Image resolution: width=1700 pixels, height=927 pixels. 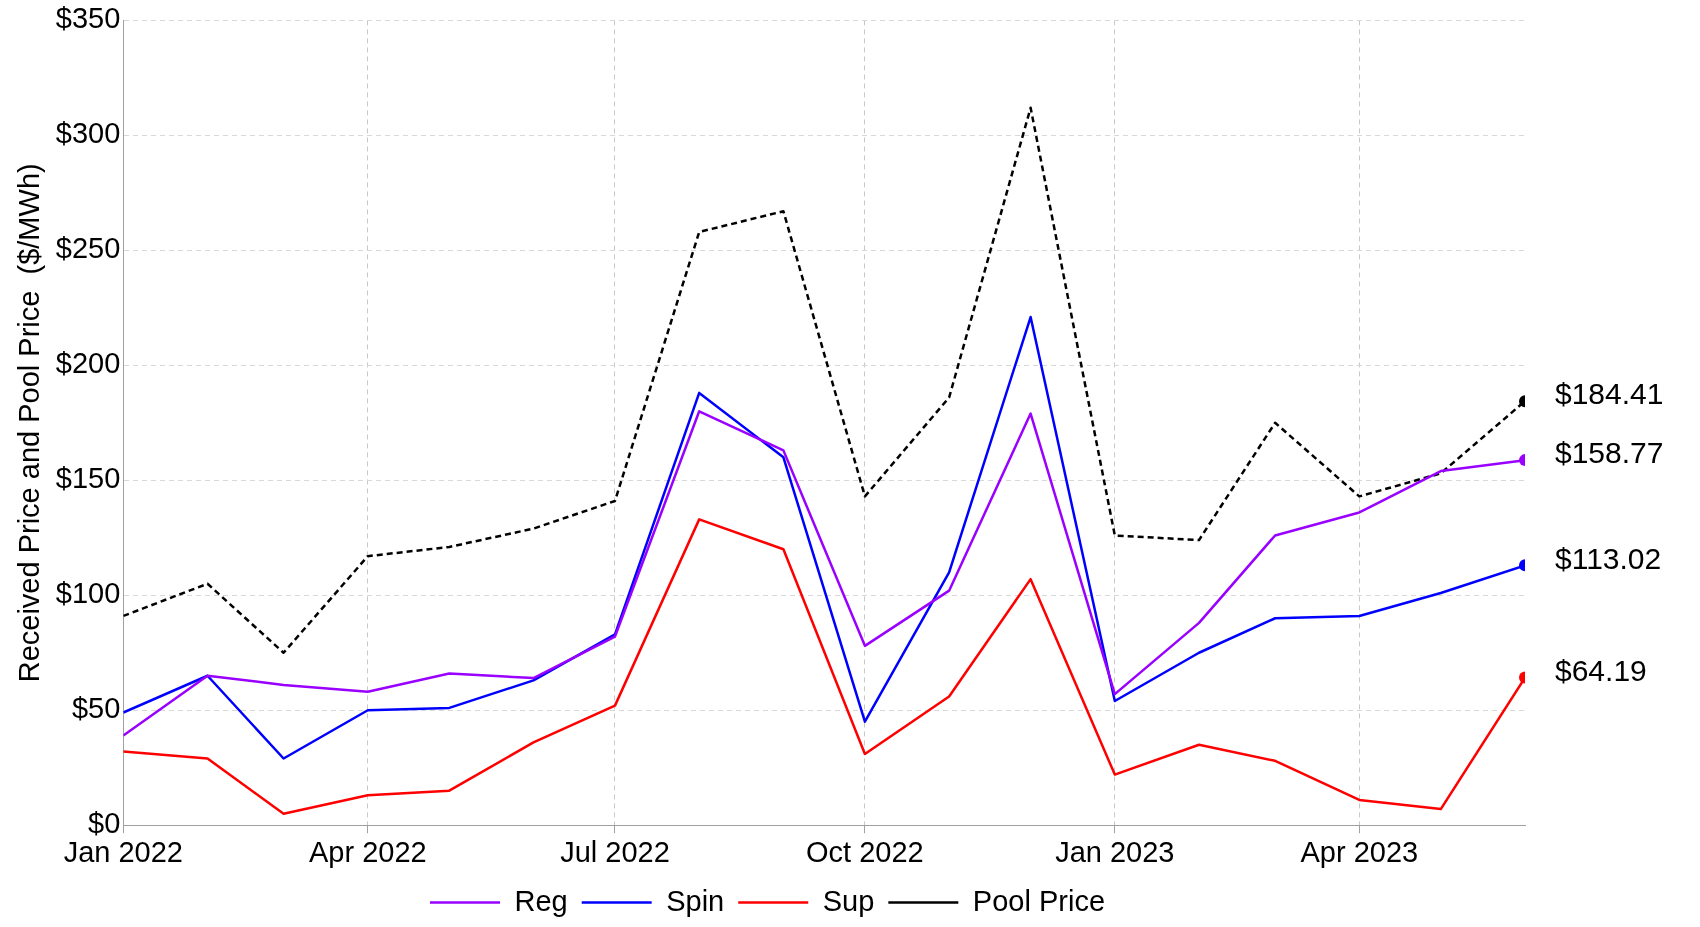 I want to click on y-tick-label: $350, so click(x=88, y=18).